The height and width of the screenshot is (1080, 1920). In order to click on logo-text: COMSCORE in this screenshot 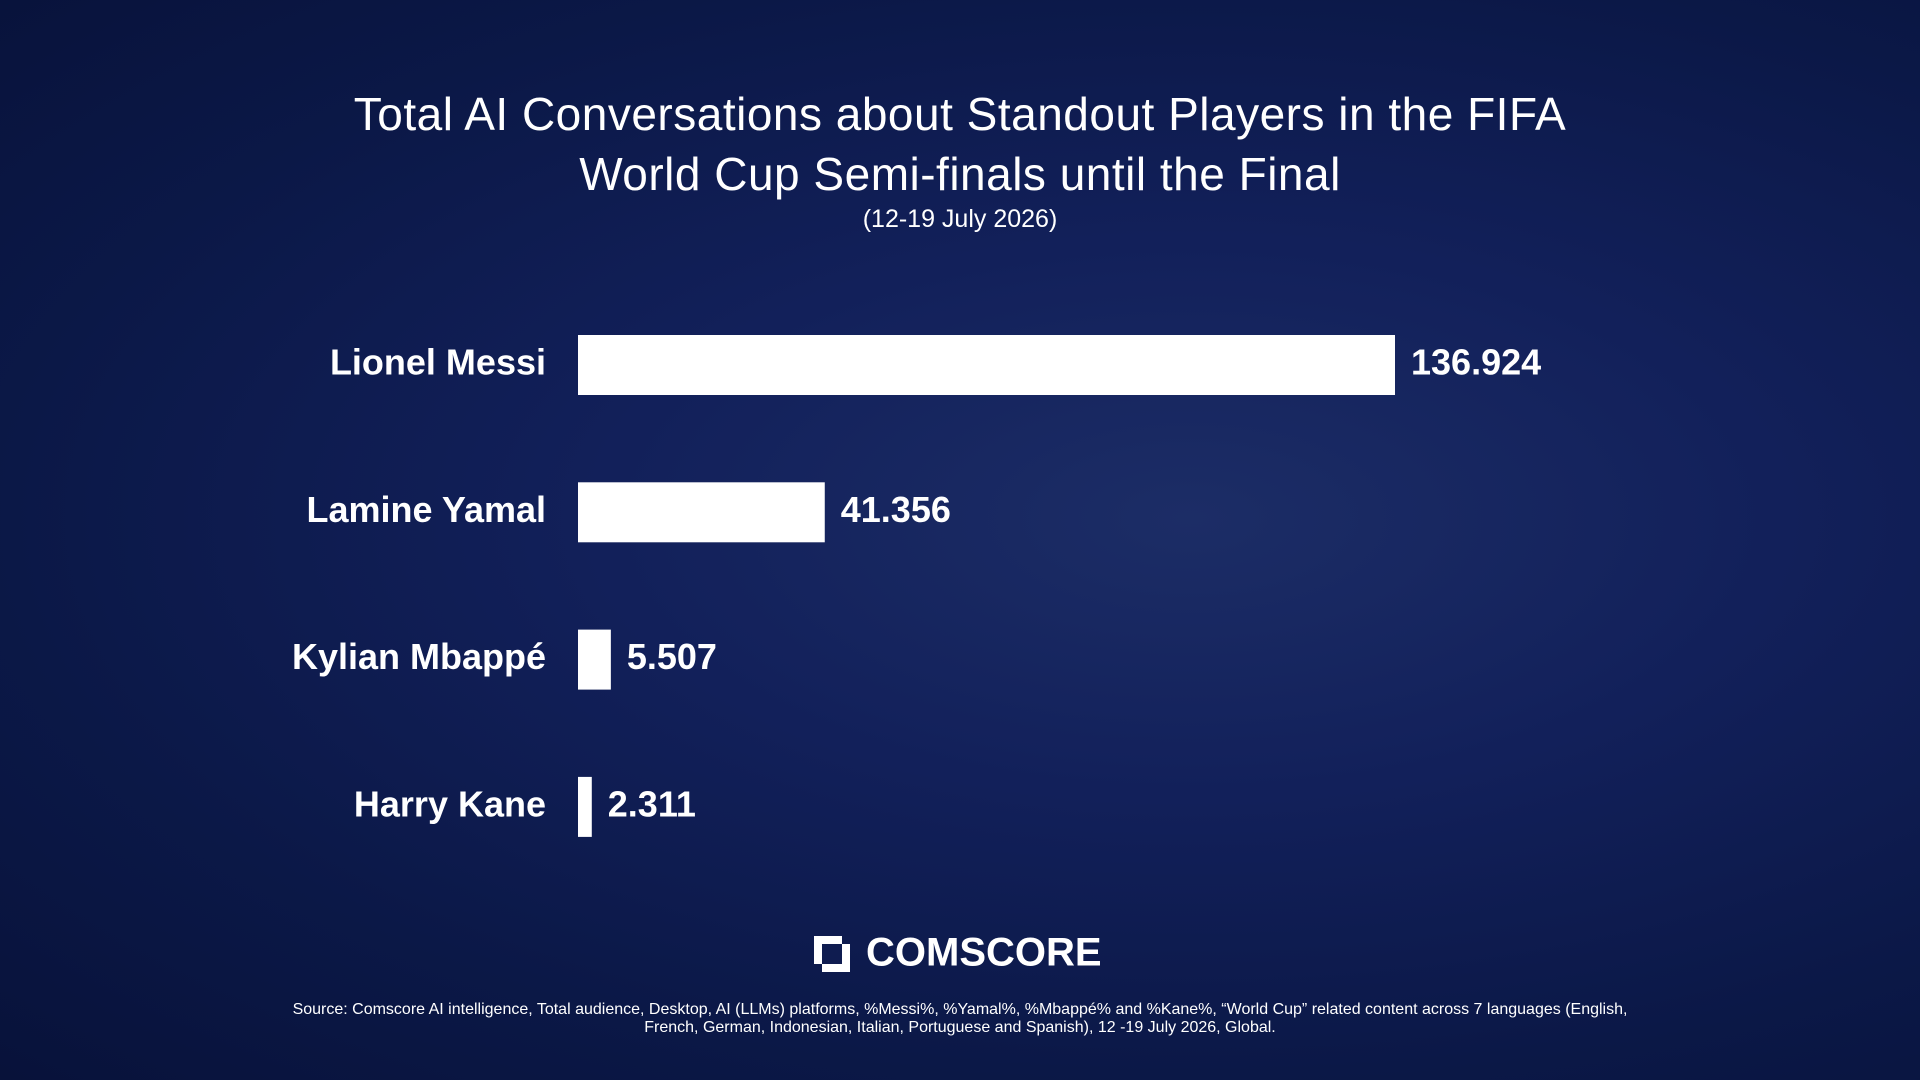, I will do `click(984, 953)`.